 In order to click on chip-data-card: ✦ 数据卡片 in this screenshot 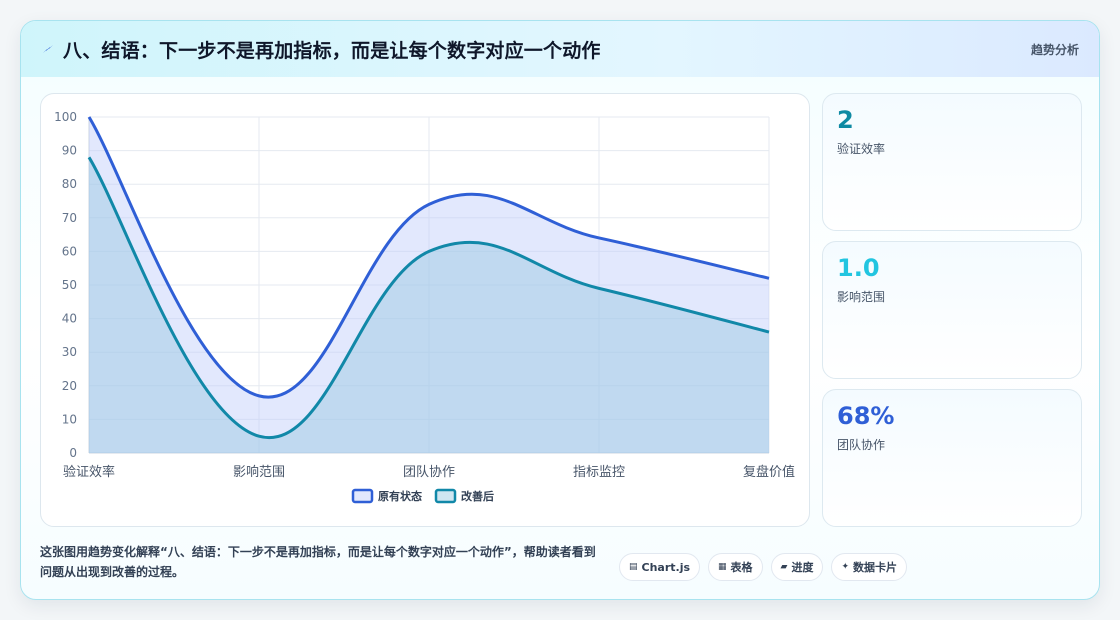, I will do `click(869, 567)`.